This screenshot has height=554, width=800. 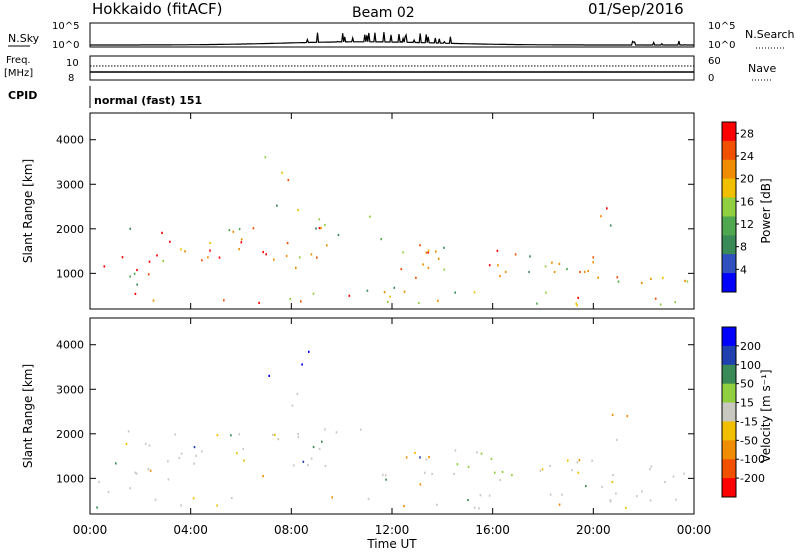 I want to click on colorbar-tick-label: -200, so click(x=752, y=478).